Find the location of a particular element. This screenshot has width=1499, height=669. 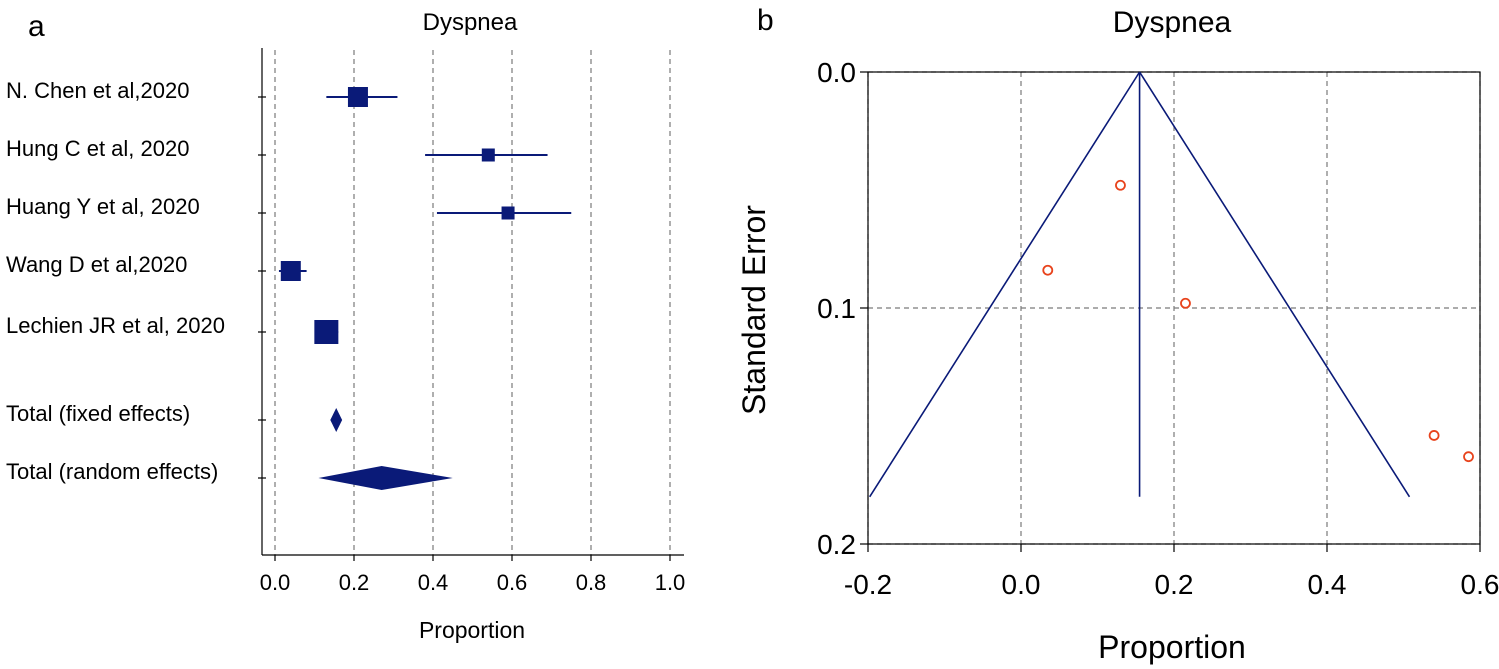

panel-b-y-tick-label: 0.1 is located at coordinates (836, 308).